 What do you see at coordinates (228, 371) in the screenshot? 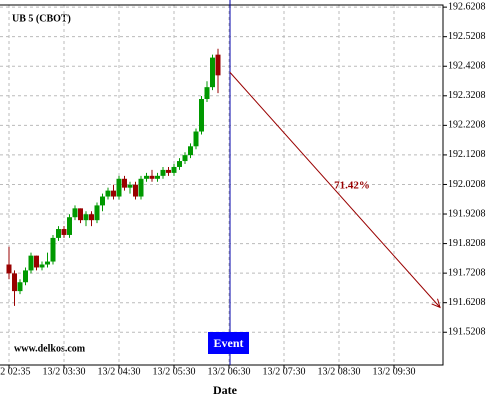
I see `x-tick-label: 13/2 06:30` at bounding box center [228, 371].